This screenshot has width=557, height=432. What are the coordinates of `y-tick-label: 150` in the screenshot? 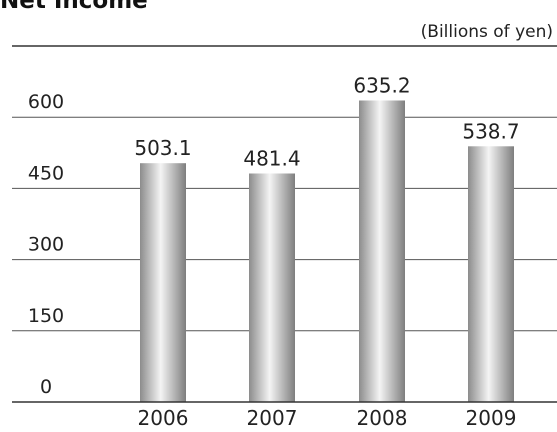 It's located at (46, 316).